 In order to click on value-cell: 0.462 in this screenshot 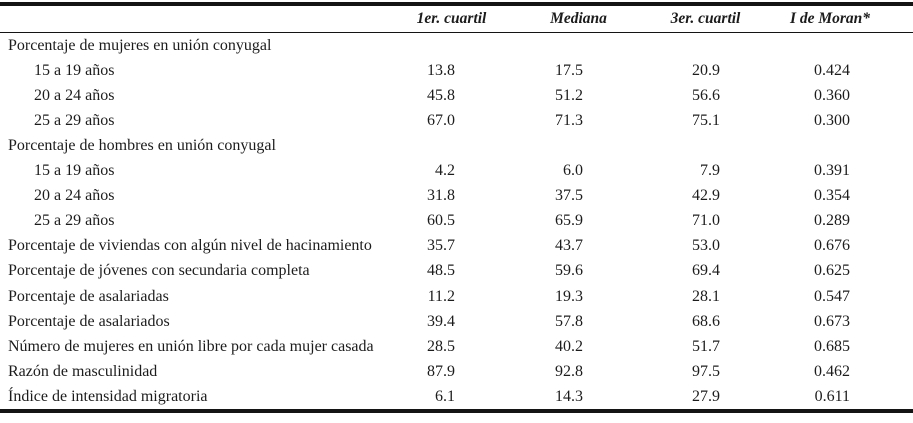, I will do `click(832, 371)`.